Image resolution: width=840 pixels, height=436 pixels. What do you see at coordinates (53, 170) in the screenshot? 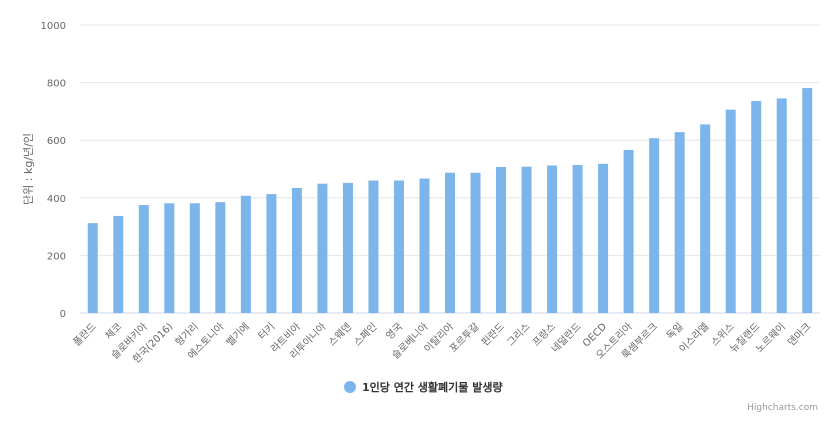
I see `y-axis-tick-labels: 0 200 400 600 800 1000` at bounding box center [53, 170].